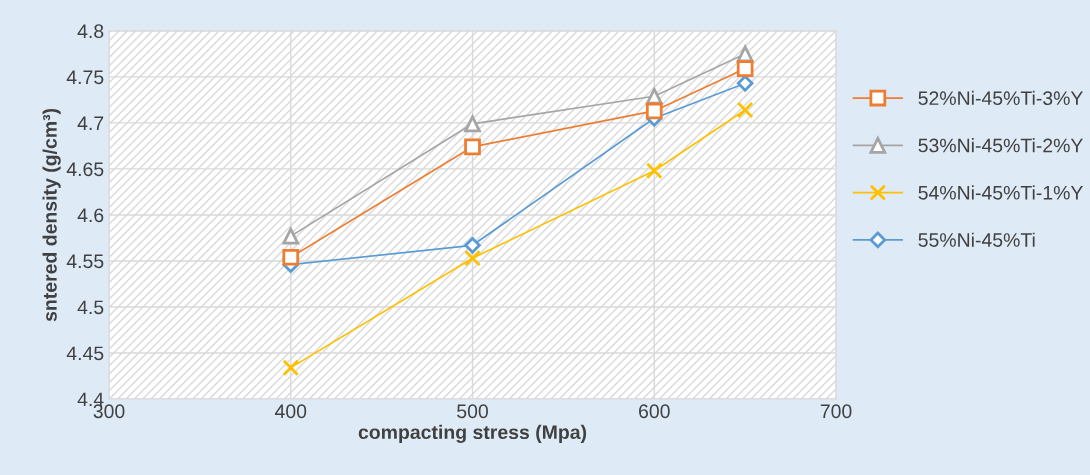  Describe the element at coordinates (472, 411) in the screenshot. I see `x-tick-label: 500` at that location.